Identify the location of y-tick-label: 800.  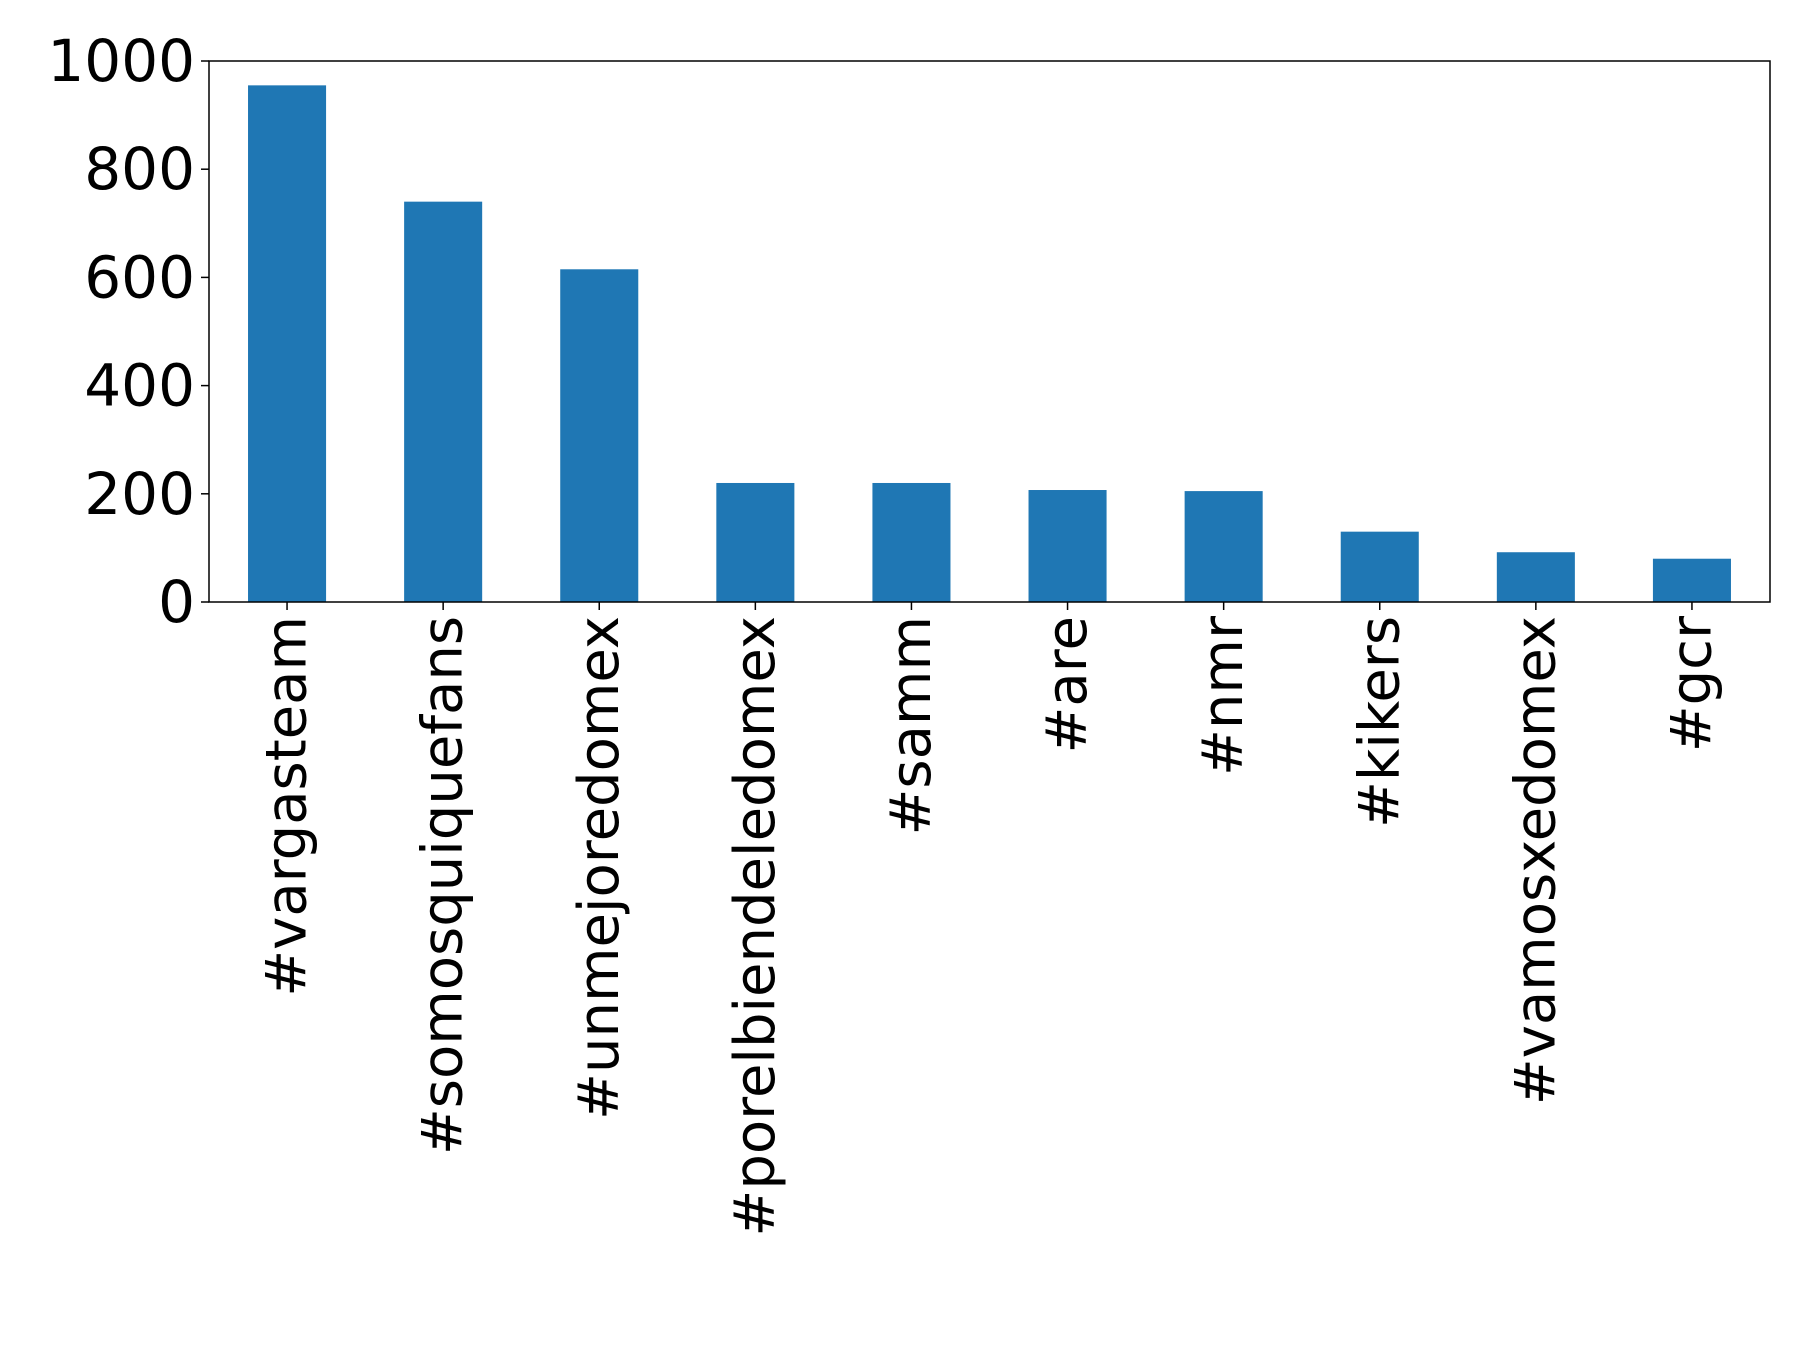
(139, 169).